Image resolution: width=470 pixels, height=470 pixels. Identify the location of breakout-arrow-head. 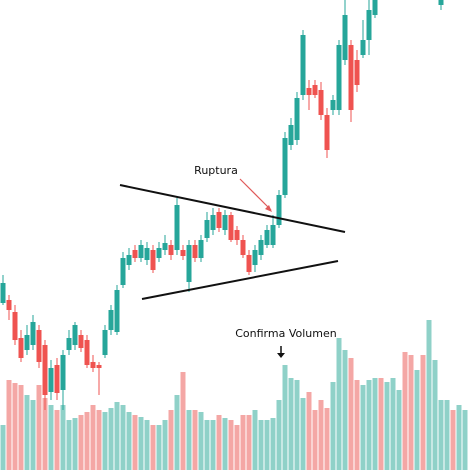
(268, 208).